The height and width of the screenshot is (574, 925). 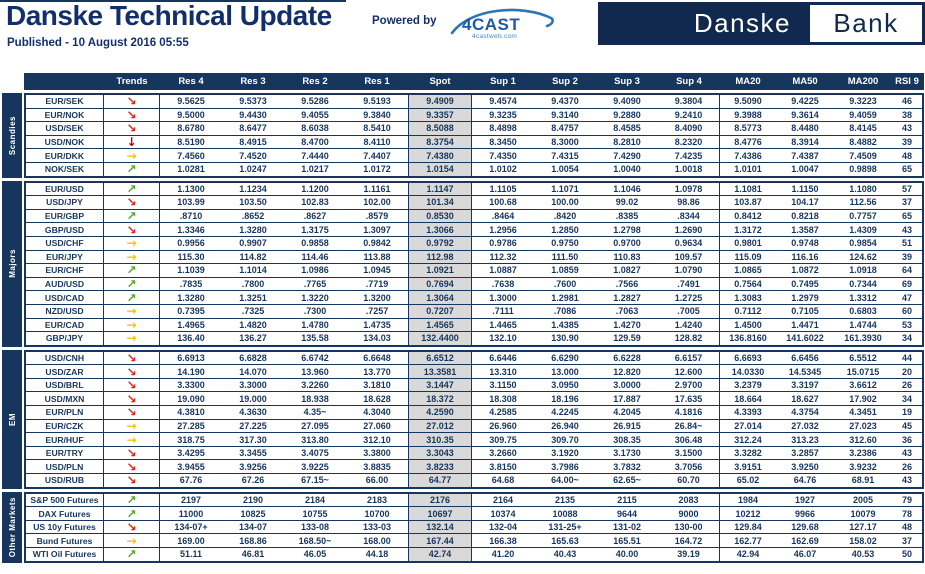 I want to click on cell-sup4: 1.4240, so click(x=689, y=325).